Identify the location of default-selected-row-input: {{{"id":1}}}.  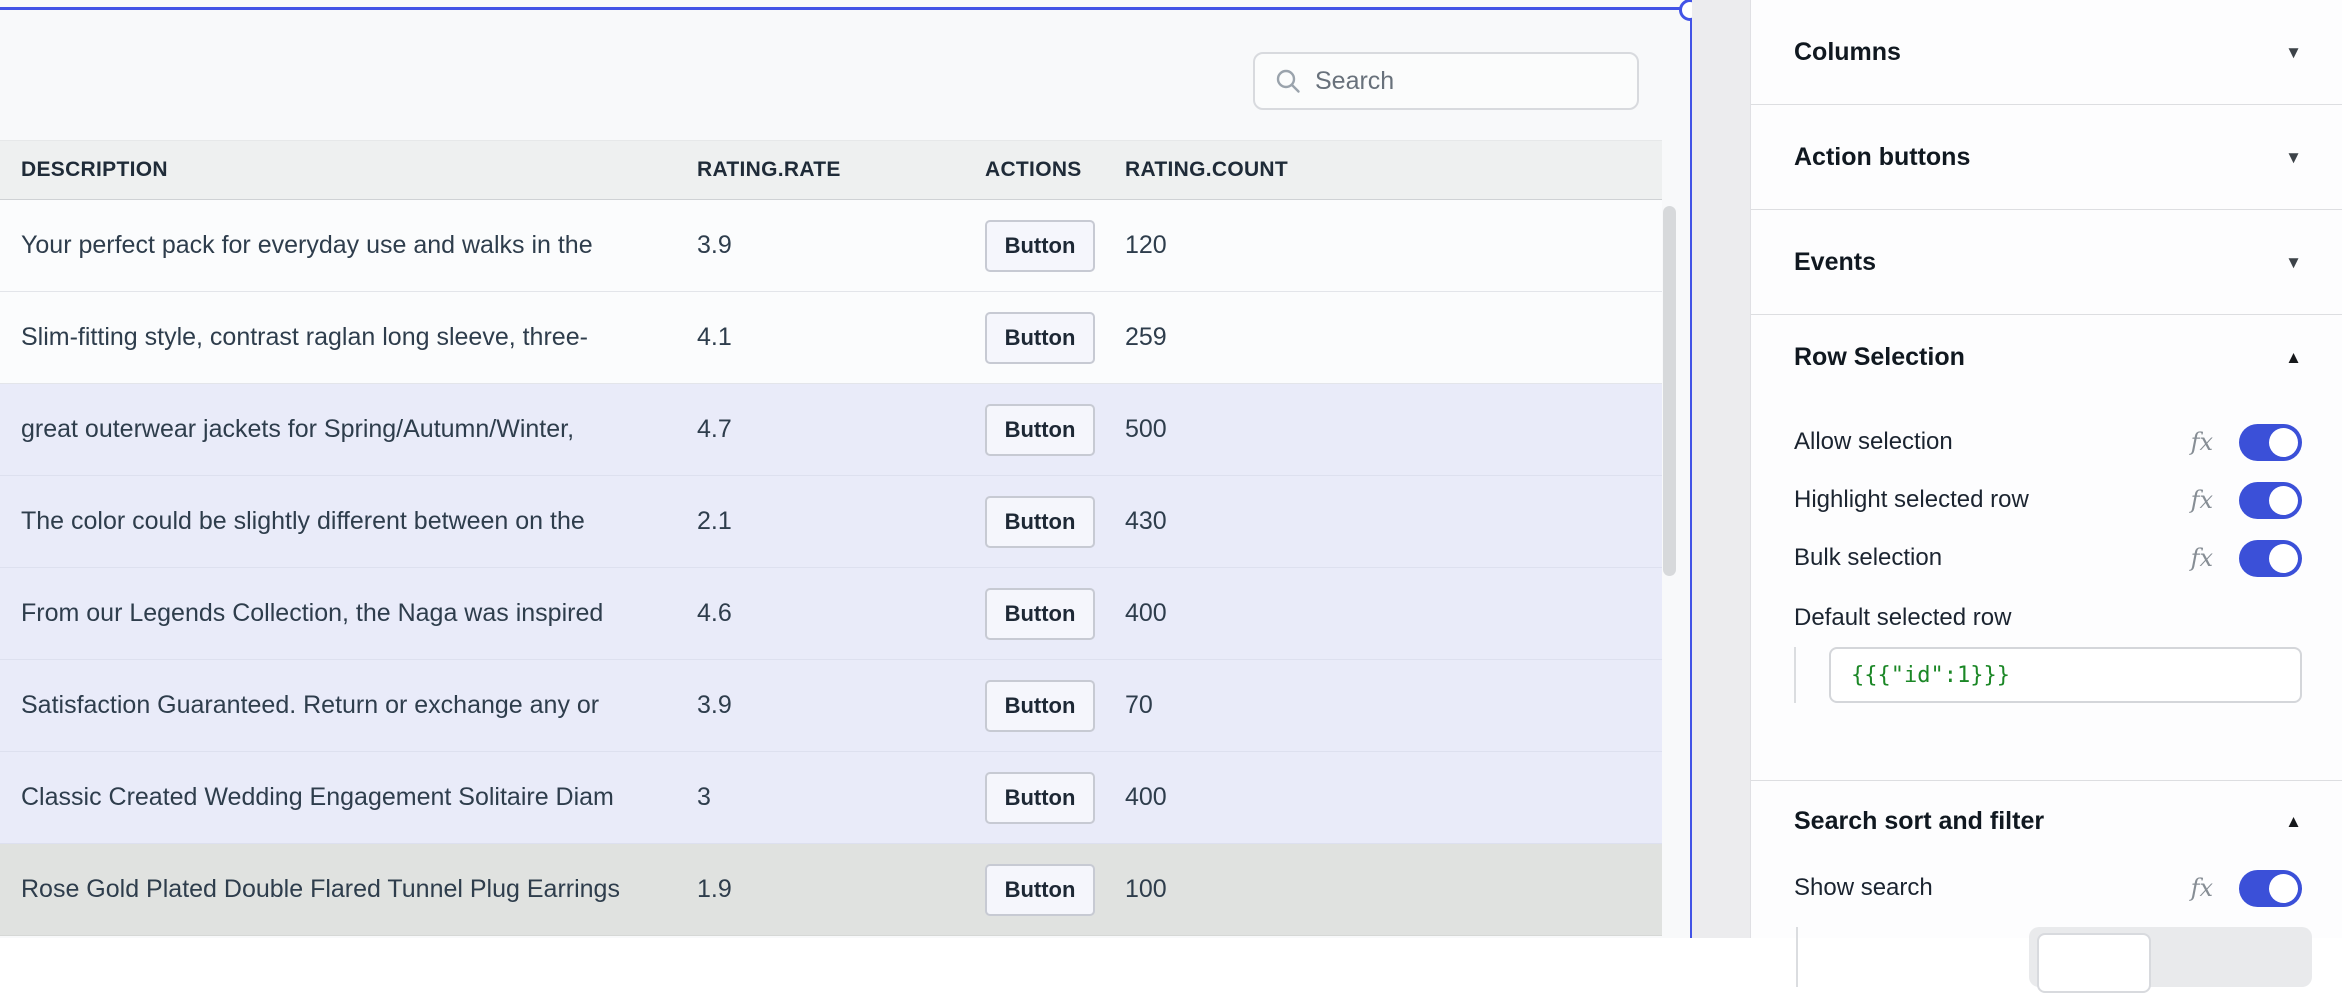
(2065, 675).